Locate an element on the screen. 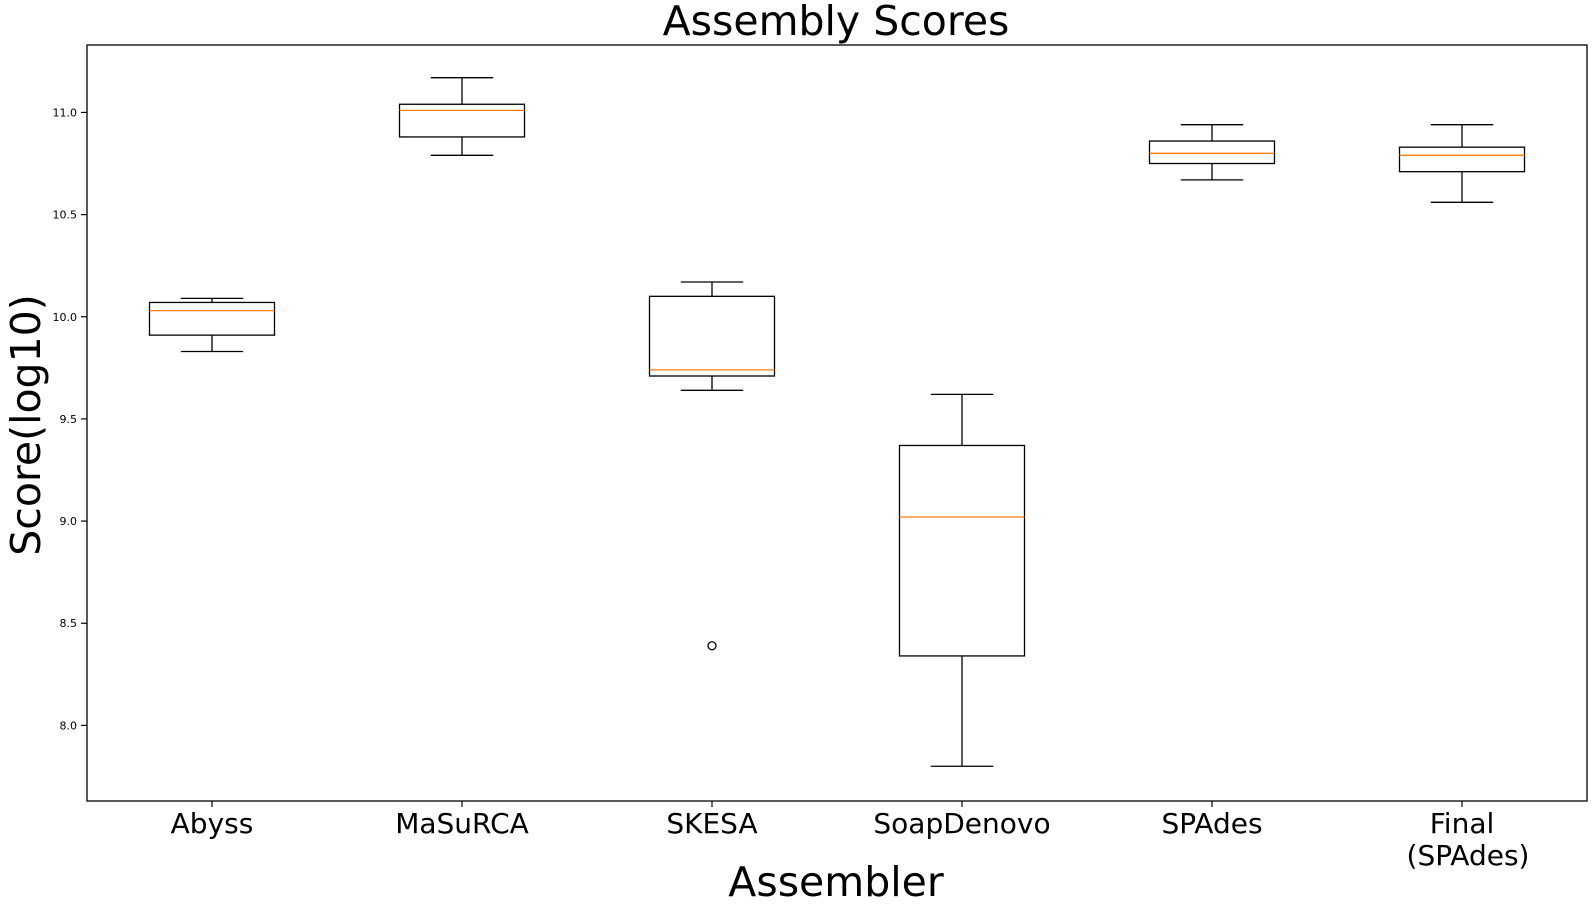 The width and height of the screenshot is (1592, 906). box-final-spades is located at coordinates (1462, 163).